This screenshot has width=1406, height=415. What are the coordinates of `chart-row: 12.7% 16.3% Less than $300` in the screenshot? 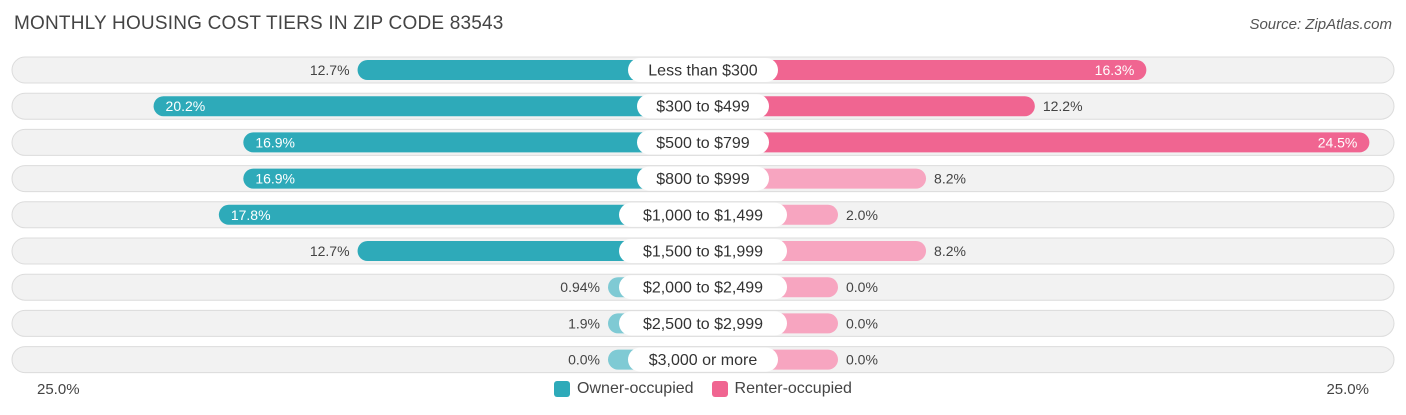 It's located at (703, 70).